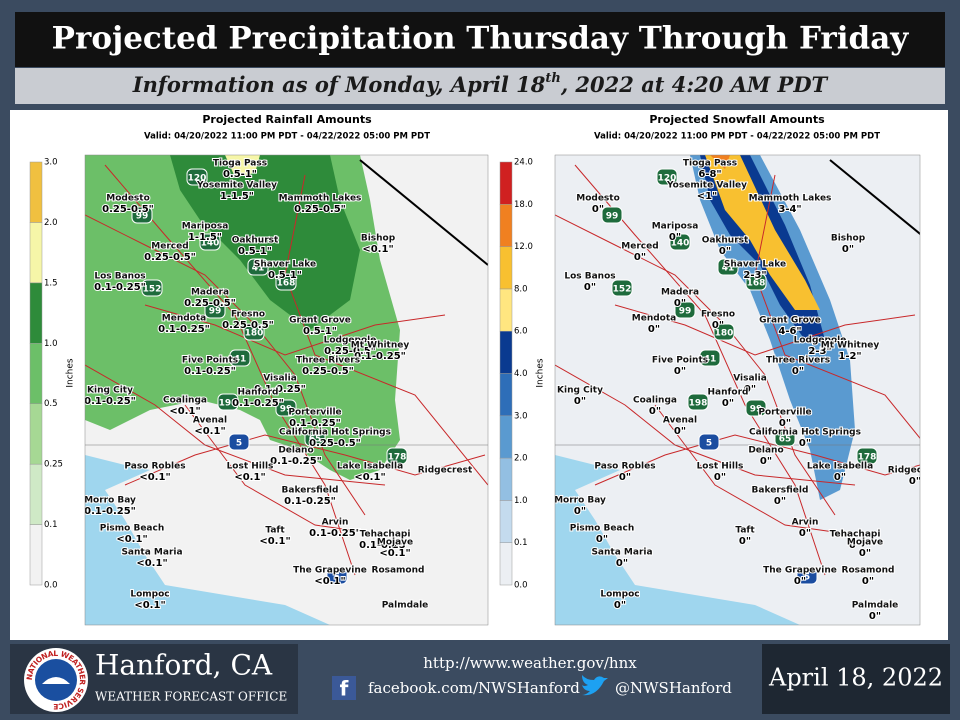 Image resolution: width=960 pixels, height=720 pixels. What do you see at coordinates (849, 356) in the screenshot?
I see `place-amount: 1-2"` at bounding box center [849, 356].